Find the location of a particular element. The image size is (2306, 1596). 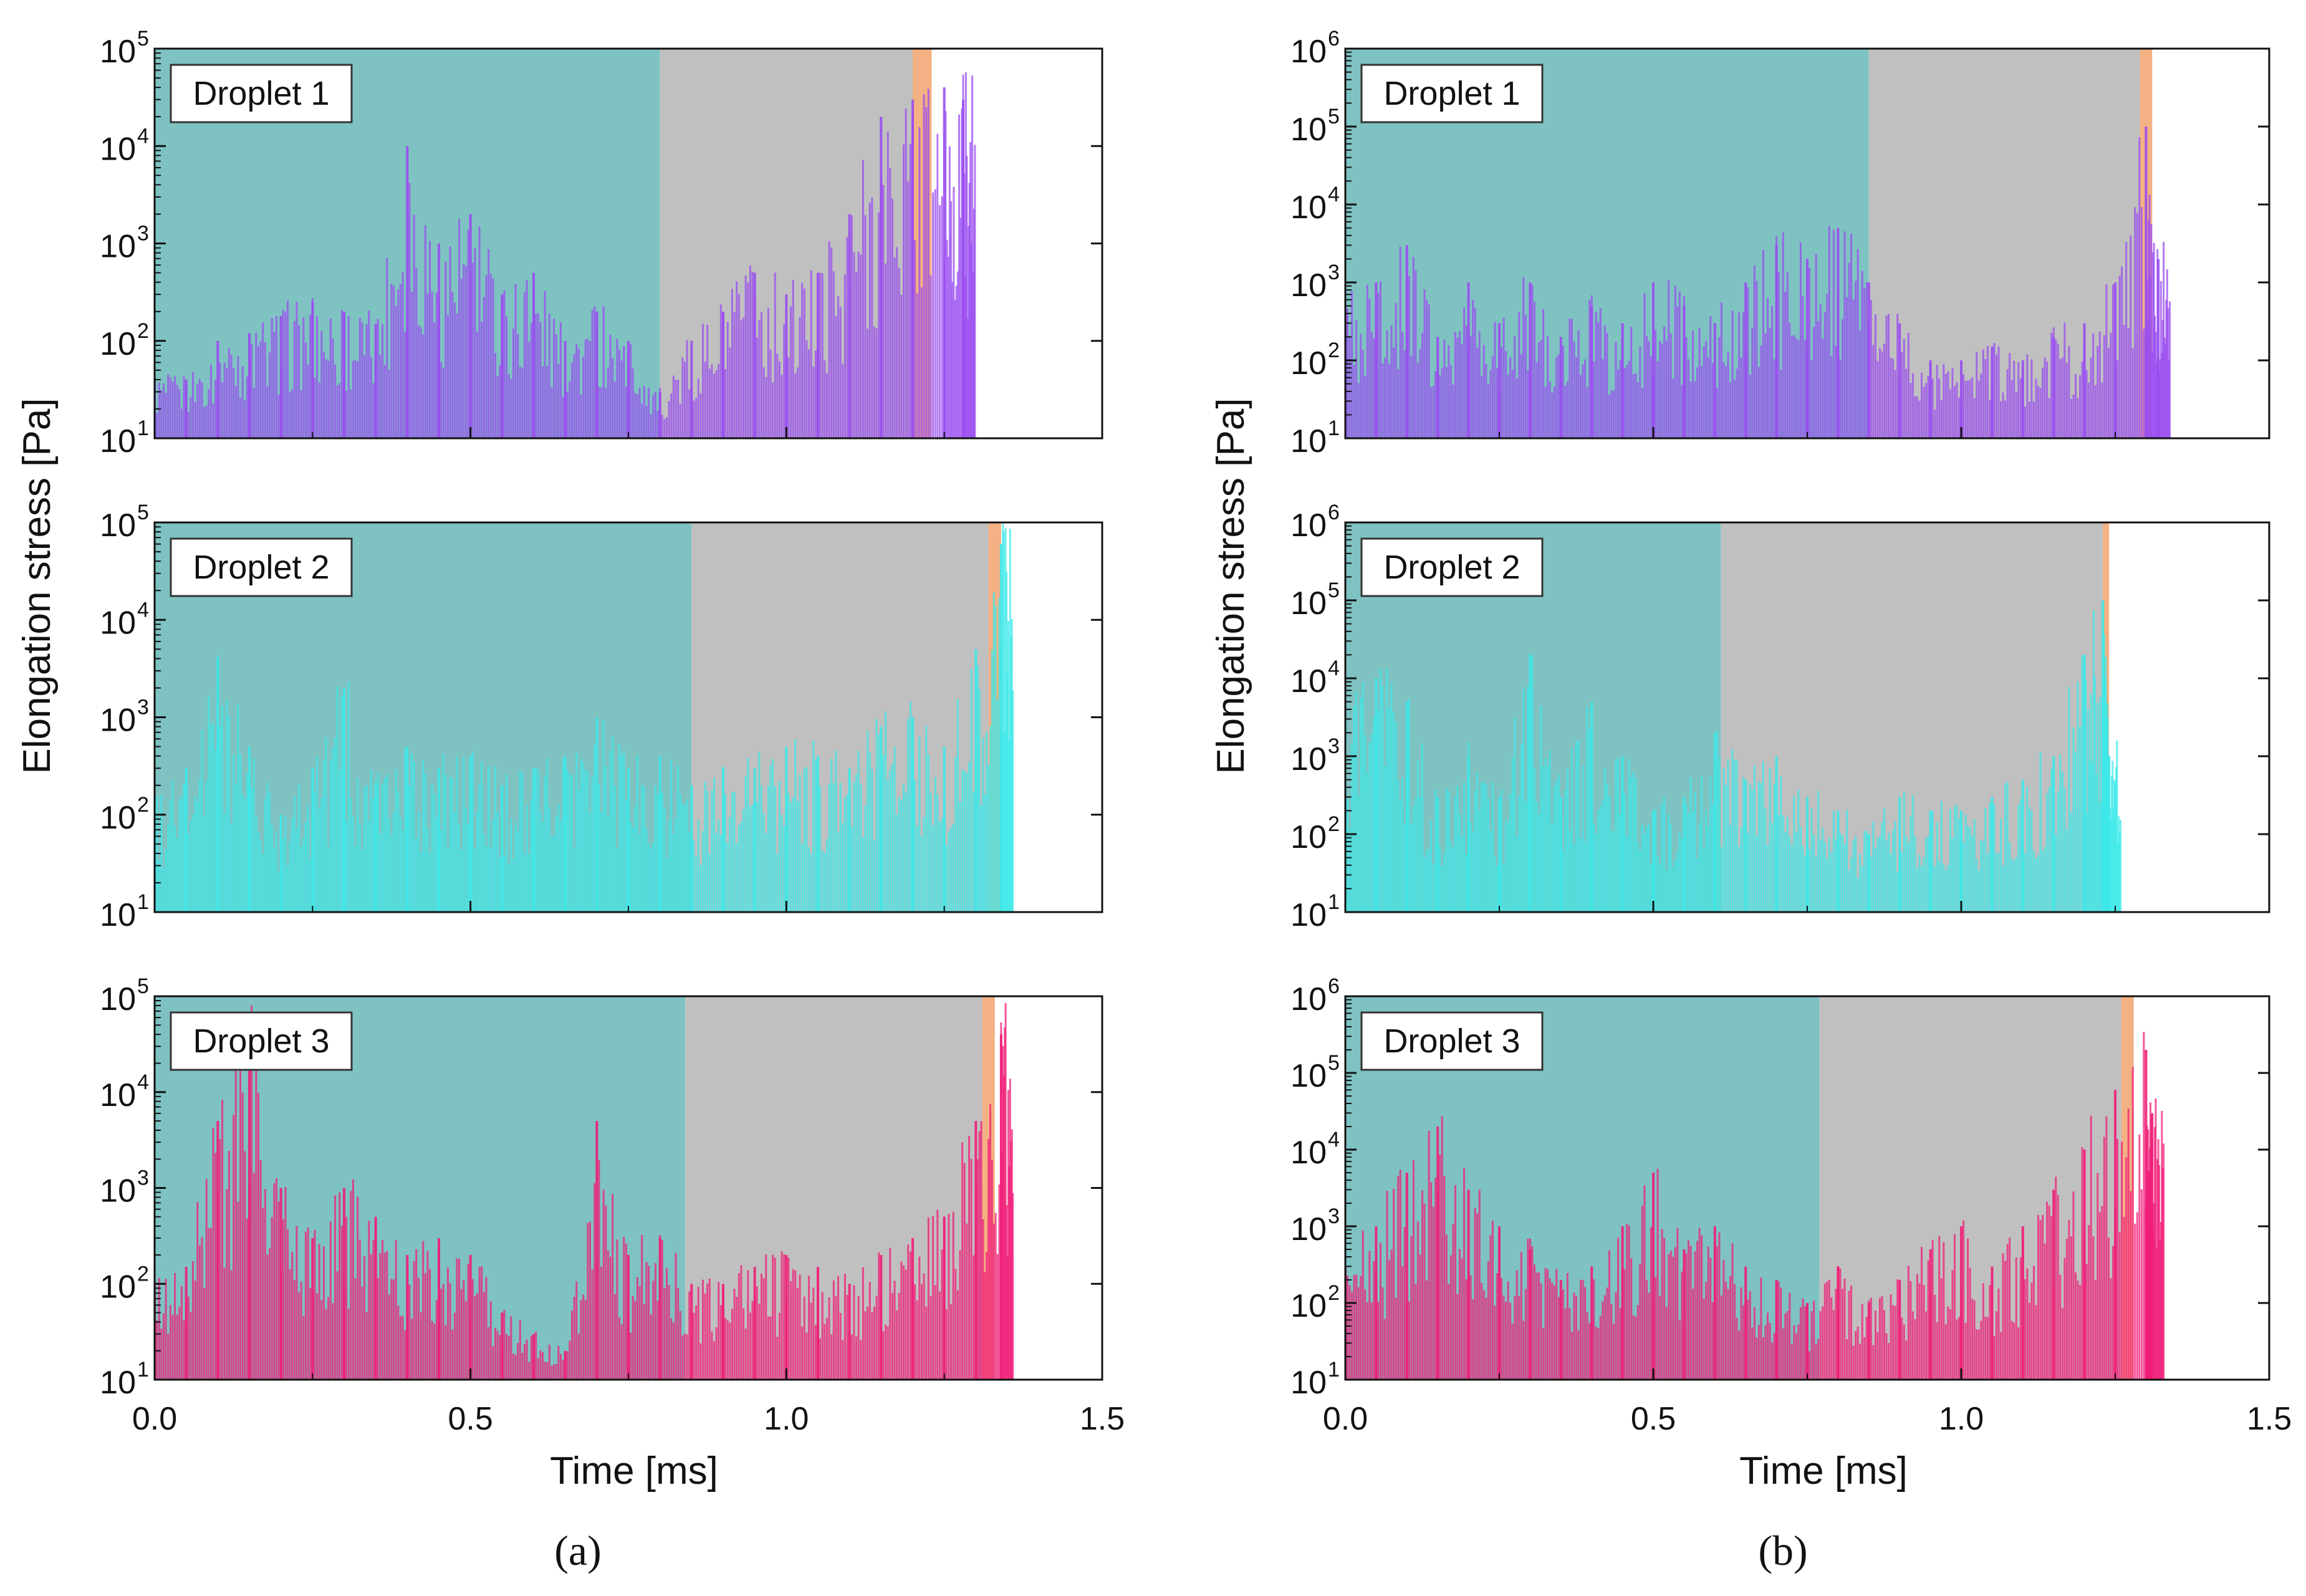

panel-label-b: (b) is located at coordinates (1782, 1550).